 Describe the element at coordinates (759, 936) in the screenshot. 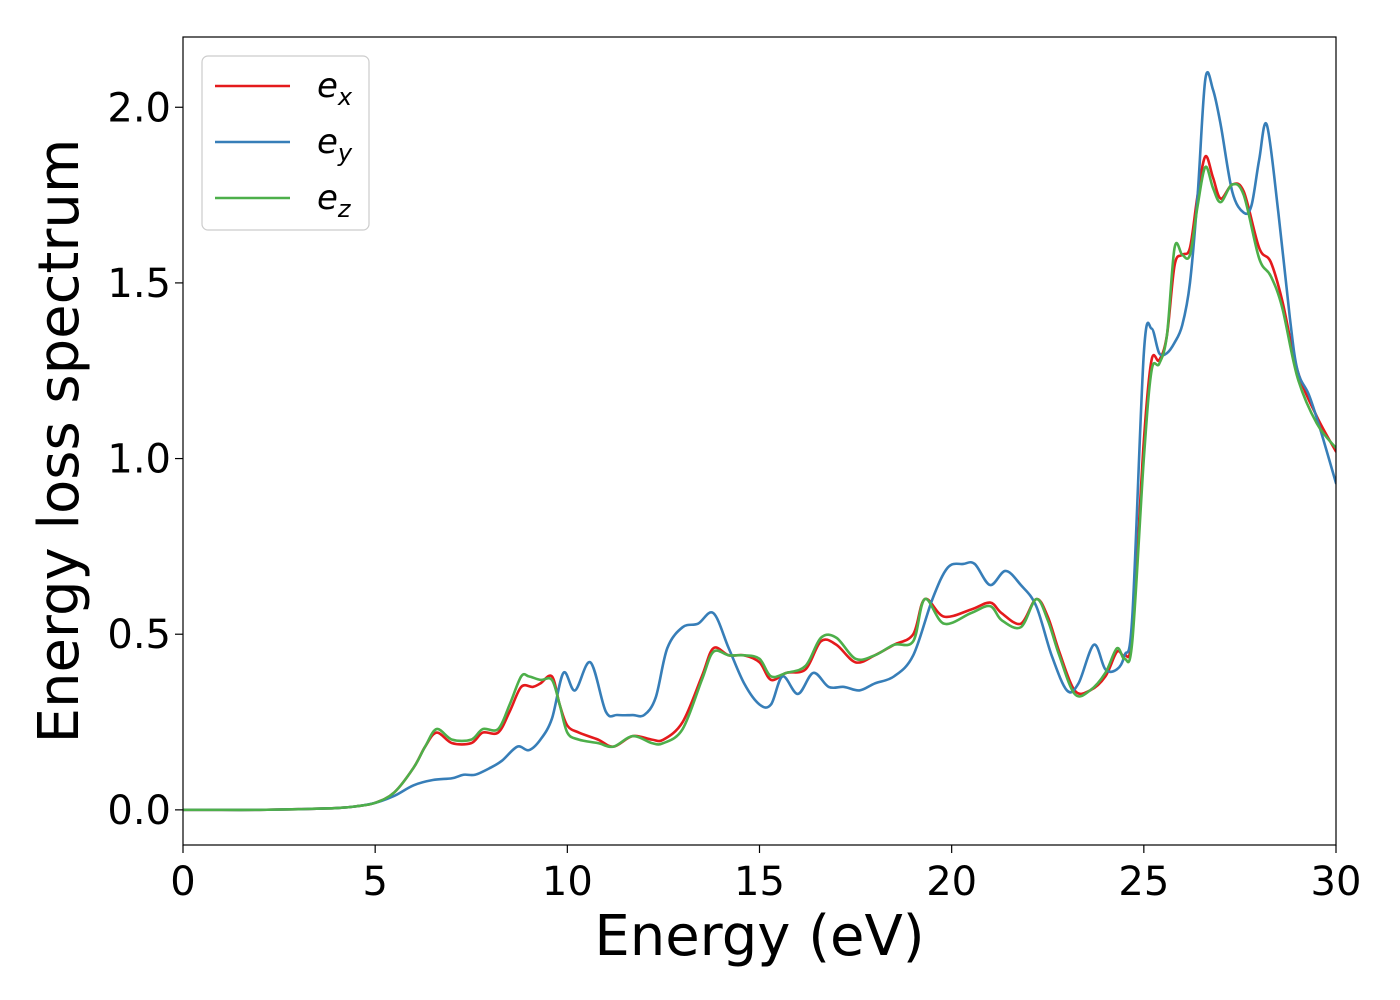

I see `x-axis-title: Energy (eV)` at that location.